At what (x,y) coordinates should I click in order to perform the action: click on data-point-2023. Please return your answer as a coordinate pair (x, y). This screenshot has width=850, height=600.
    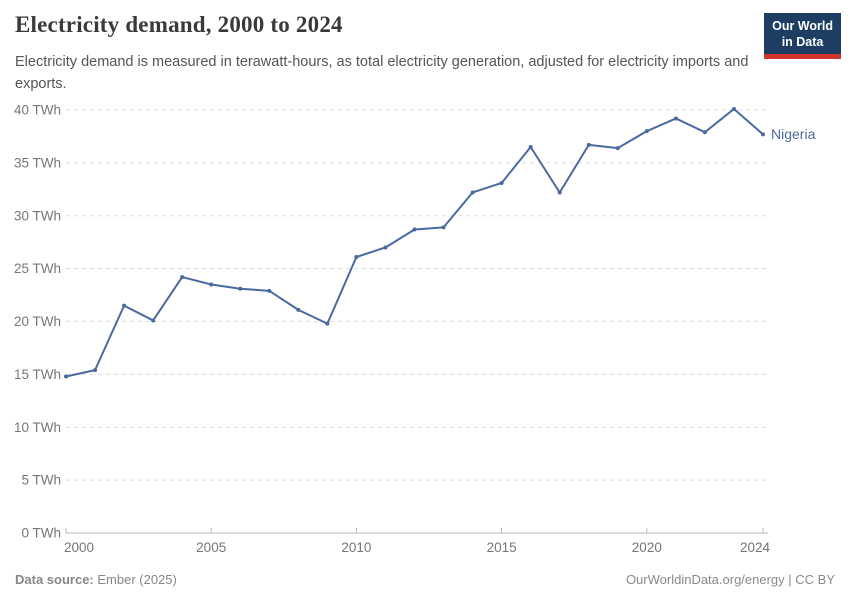
    Looking at the image, I should click on (733, 108).